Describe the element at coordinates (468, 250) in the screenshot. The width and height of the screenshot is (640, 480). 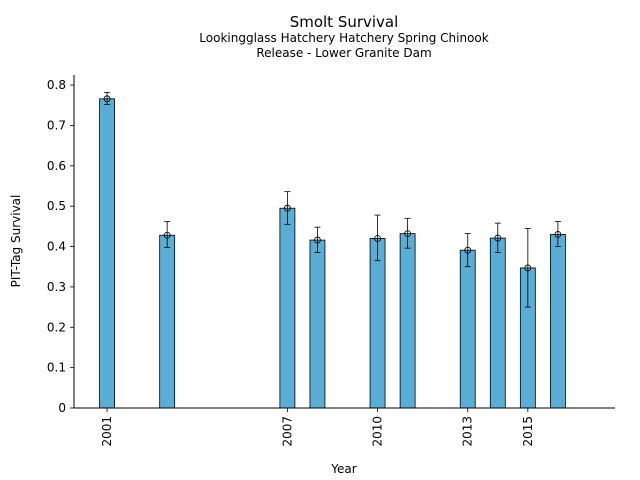
I see `point-marker-2013` at that location.